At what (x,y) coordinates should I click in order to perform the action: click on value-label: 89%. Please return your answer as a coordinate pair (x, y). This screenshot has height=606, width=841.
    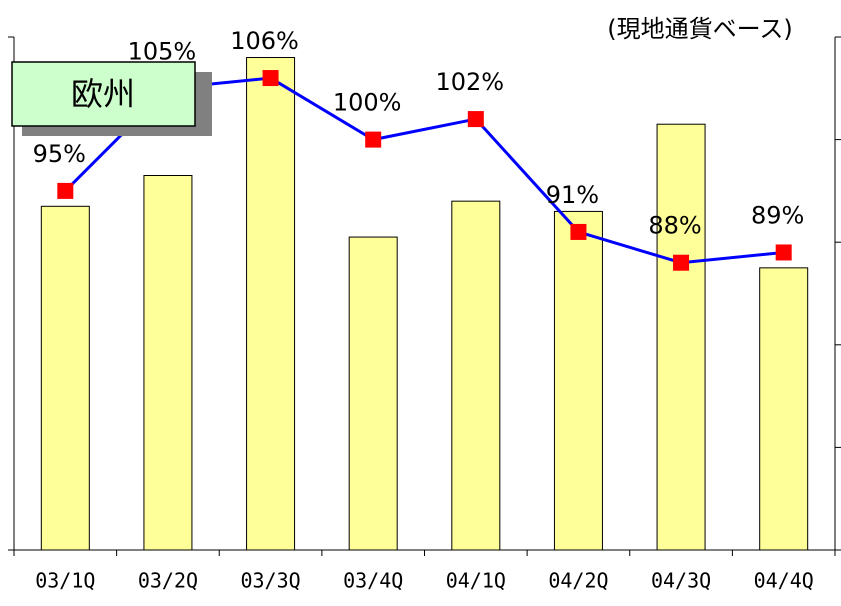
    Looking at the image, I should click on (777, 215).